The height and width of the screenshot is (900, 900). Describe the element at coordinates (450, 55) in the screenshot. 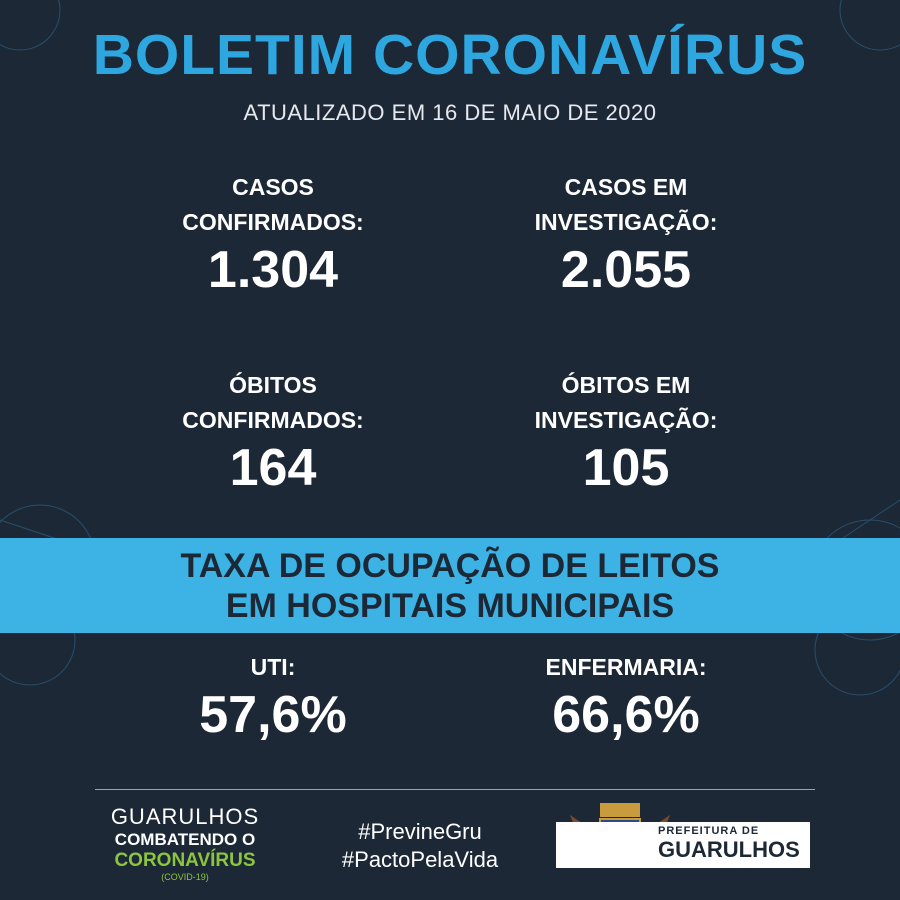

I see `title: BOLETIM CORONAVÍRUS` at that location.